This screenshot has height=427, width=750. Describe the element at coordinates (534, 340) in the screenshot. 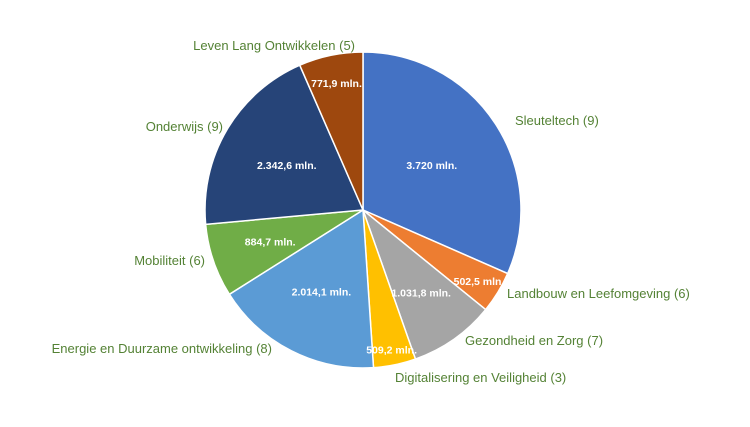

I see `category-label-gezondheid-en-zorg: Gezondheid en Zorg (7)` at that location.